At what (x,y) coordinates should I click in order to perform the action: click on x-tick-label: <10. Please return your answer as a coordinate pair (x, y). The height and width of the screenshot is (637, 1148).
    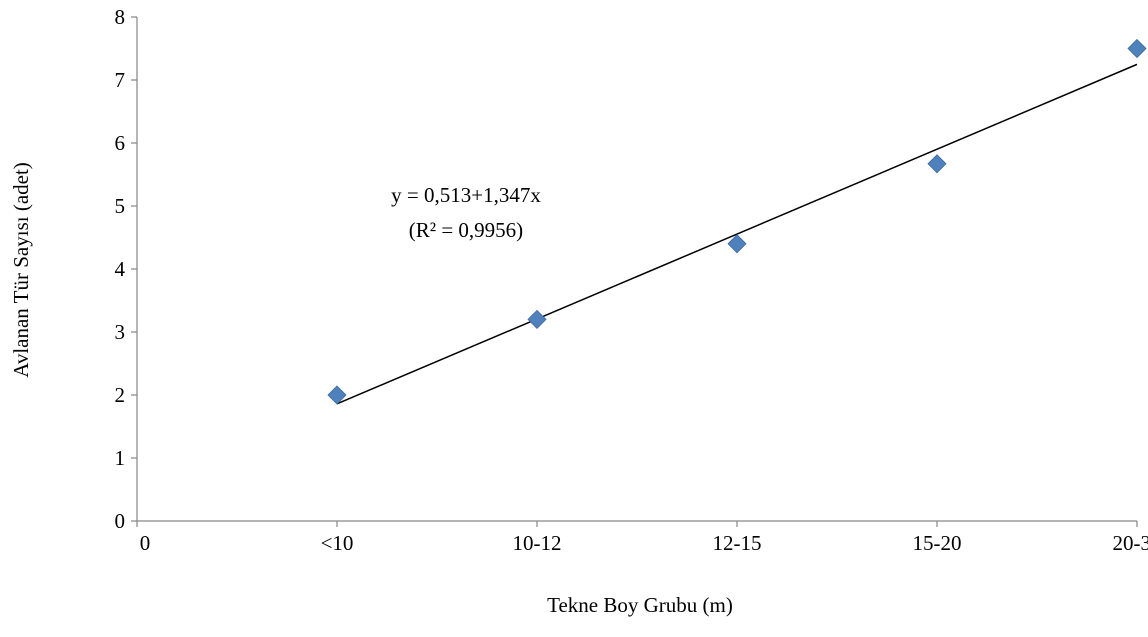
    Looking at the image, I should click on (337, 543).